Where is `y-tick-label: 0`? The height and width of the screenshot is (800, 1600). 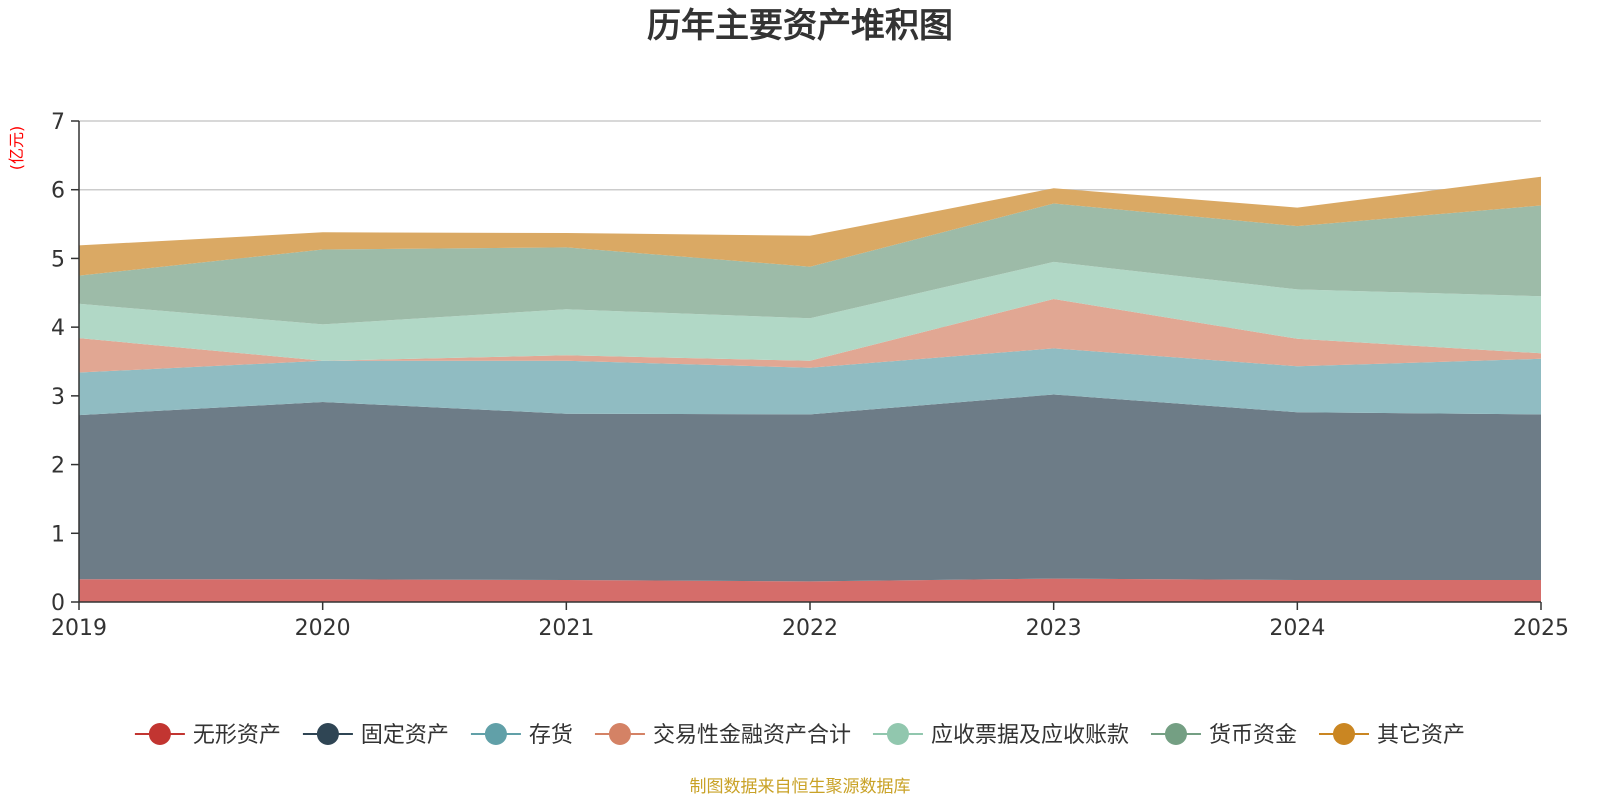 y-tick-label: 0 is located at coordinates (58, 603).